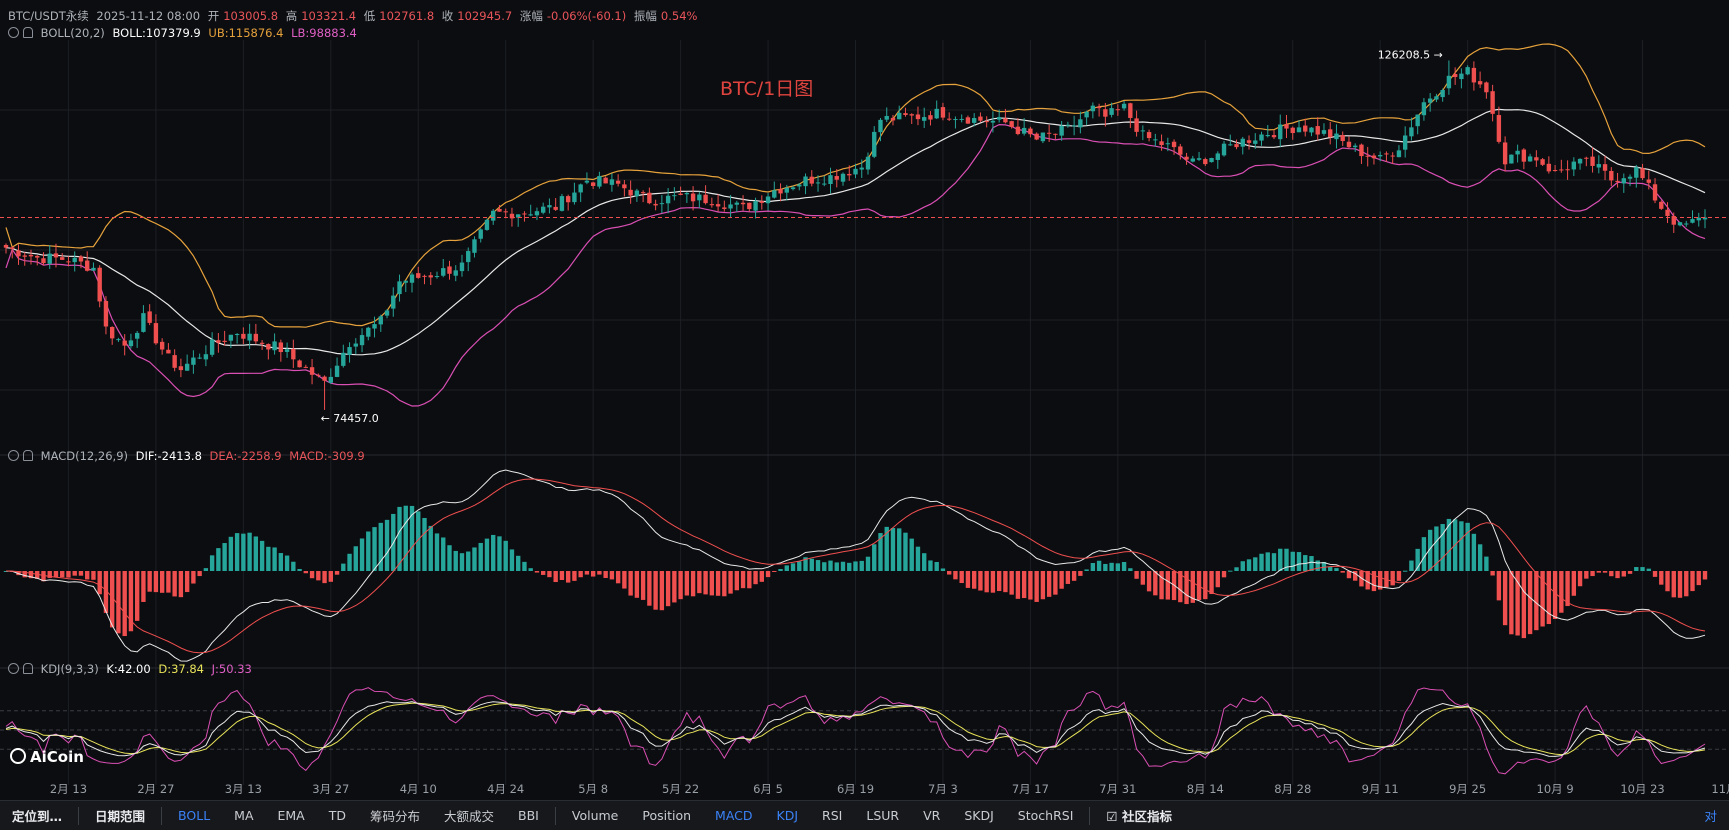 Image resolution: width=1729 pixels, height=830 pixels. I want to click on open-value: 103005.8, so click(251, 16).